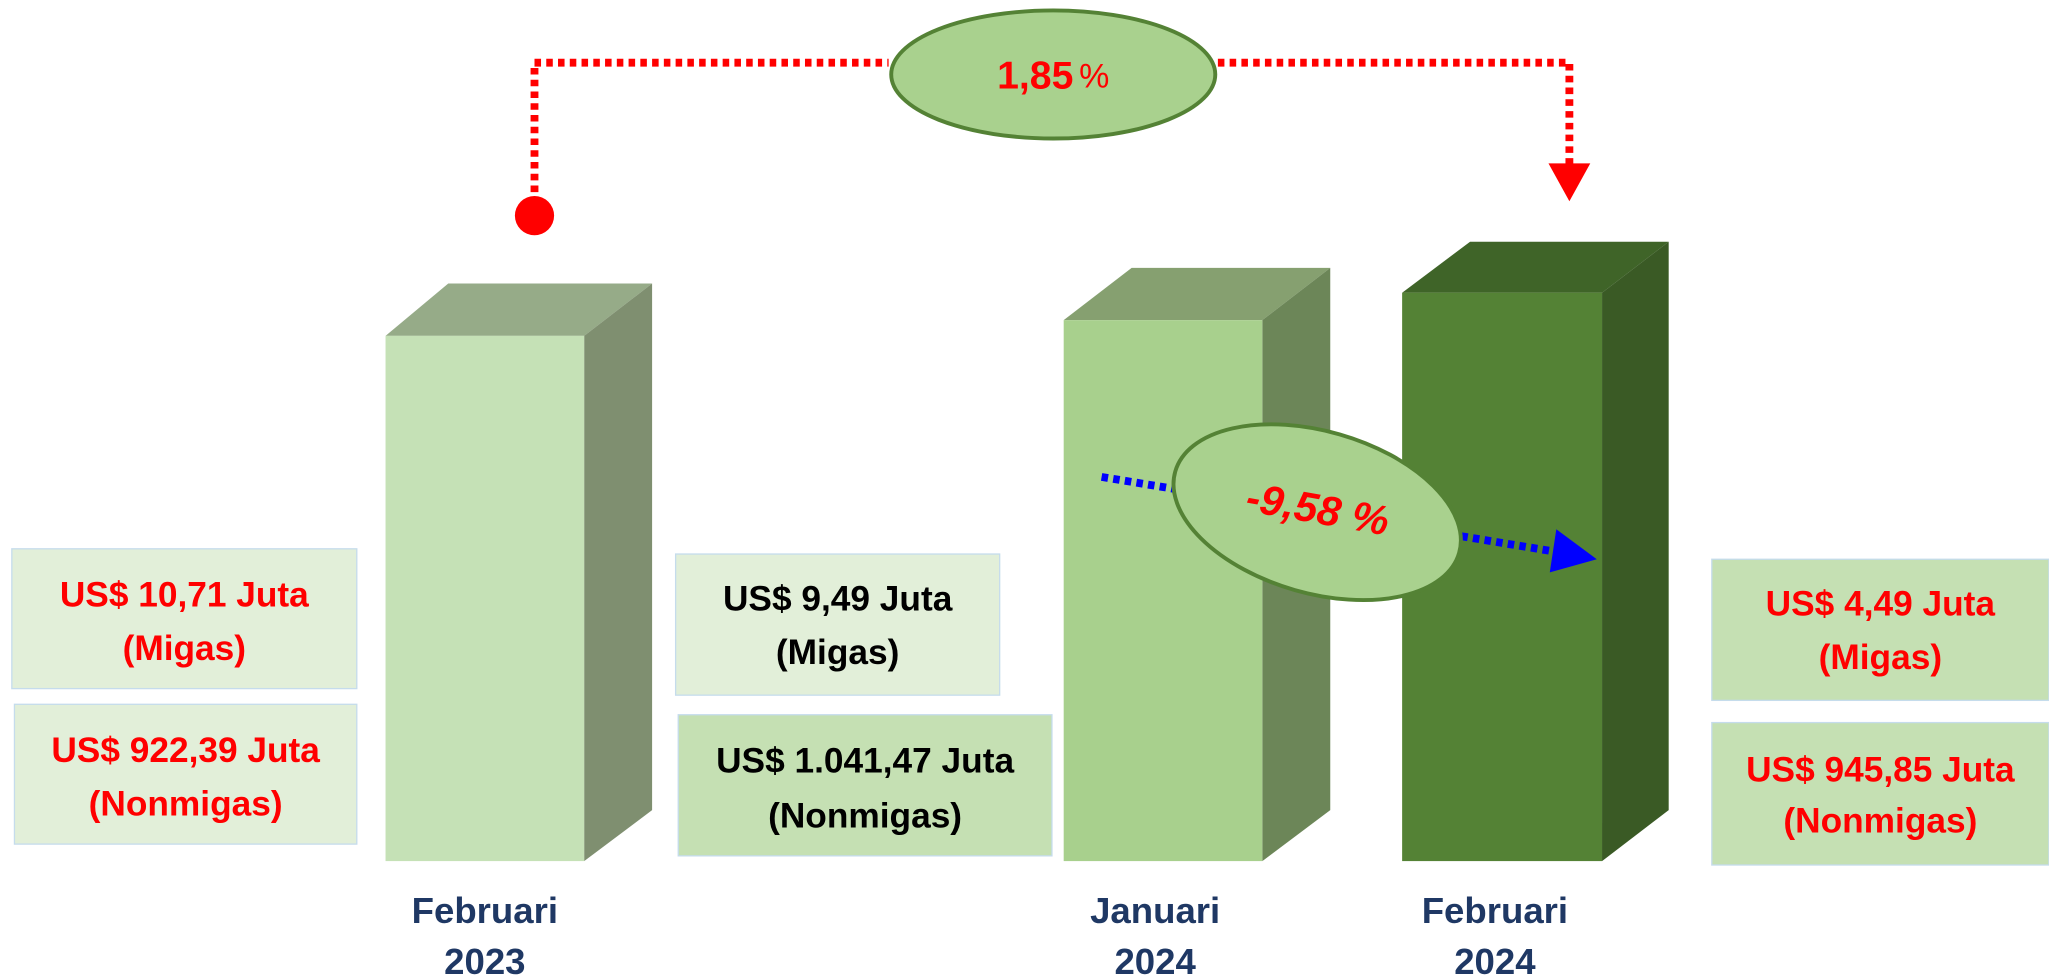  I want to click on bar-feb-2023, so click(519, 572).